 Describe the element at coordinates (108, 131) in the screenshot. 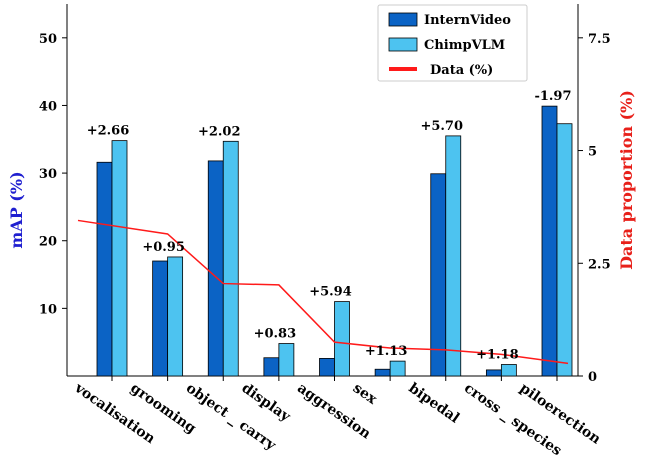

I see `annotation-0: +2.66` at that location.